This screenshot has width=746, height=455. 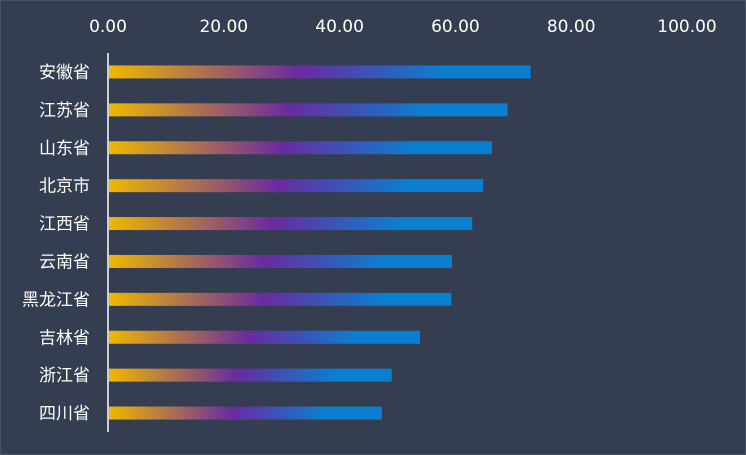 I want to click on category-label: 云南省, so click(x=64, y=262).